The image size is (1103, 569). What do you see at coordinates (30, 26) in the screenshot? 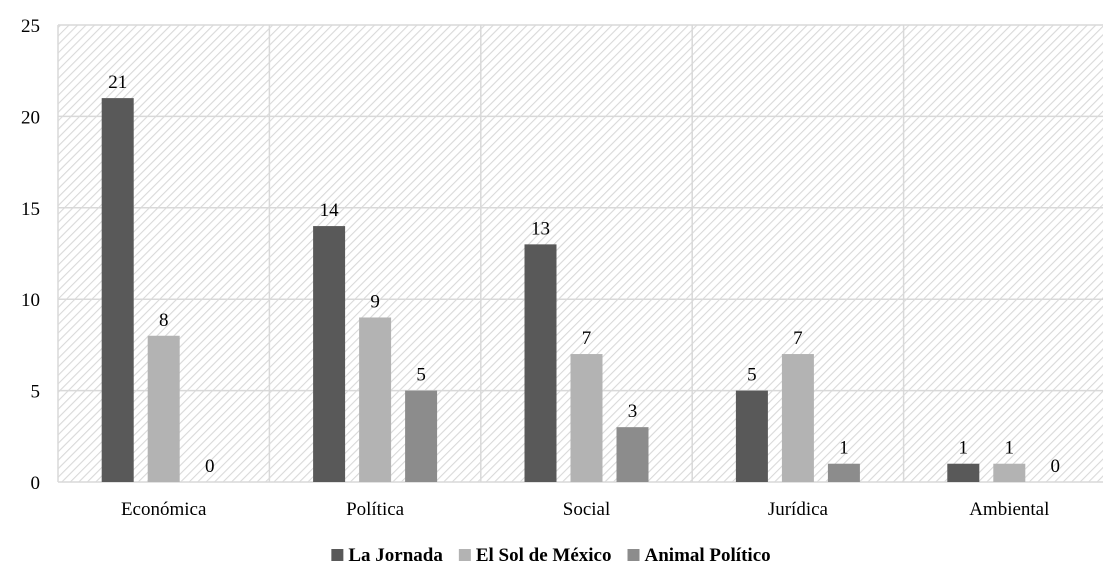
I see `y-tick-label: 25` at bounding box center [30, 26].